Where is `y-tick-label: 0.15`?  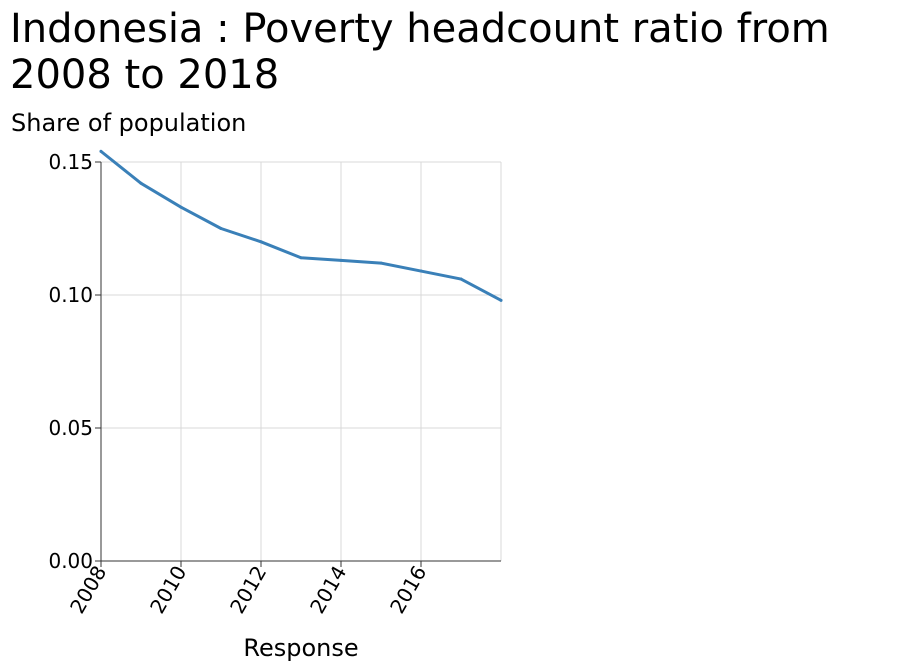 y-tick-label: 0.15 is located at coordinates (70, 162).